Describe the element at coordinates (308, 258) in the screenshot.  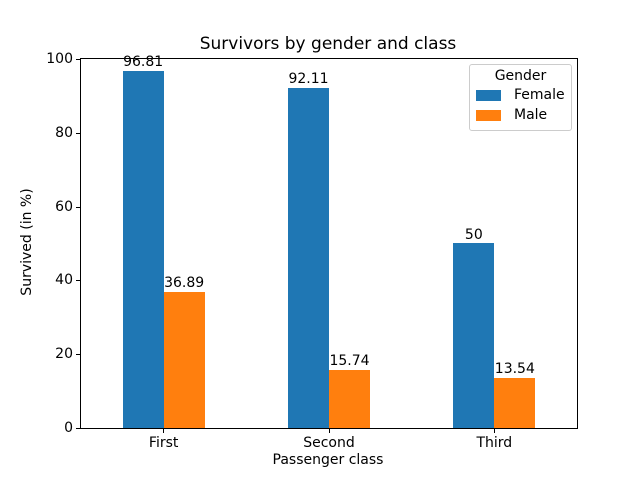
I see `bar-female-second` at that location.